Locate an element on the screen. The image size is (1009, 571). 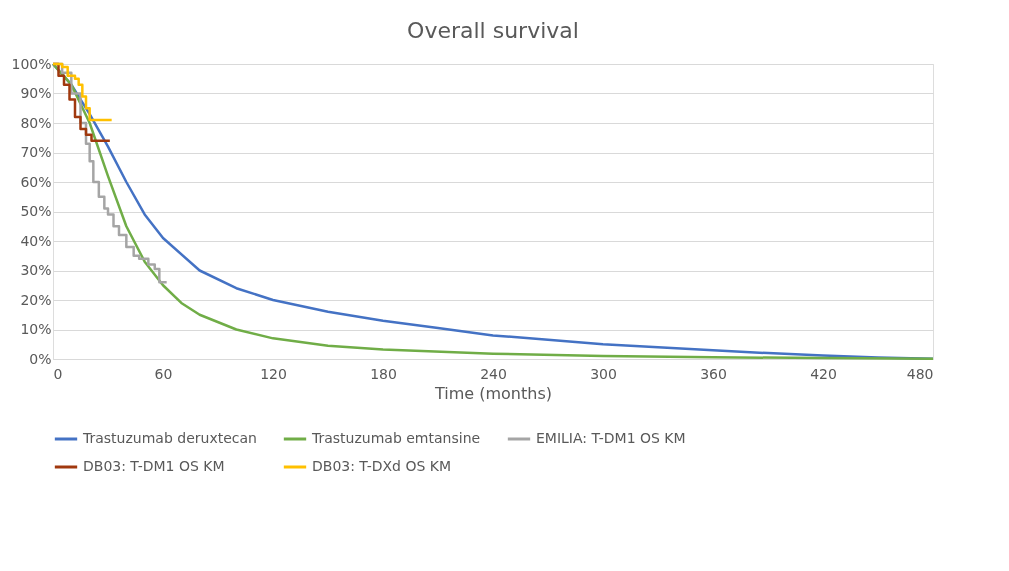
y-tick-label: 20% is located at coordinates (36, 299).